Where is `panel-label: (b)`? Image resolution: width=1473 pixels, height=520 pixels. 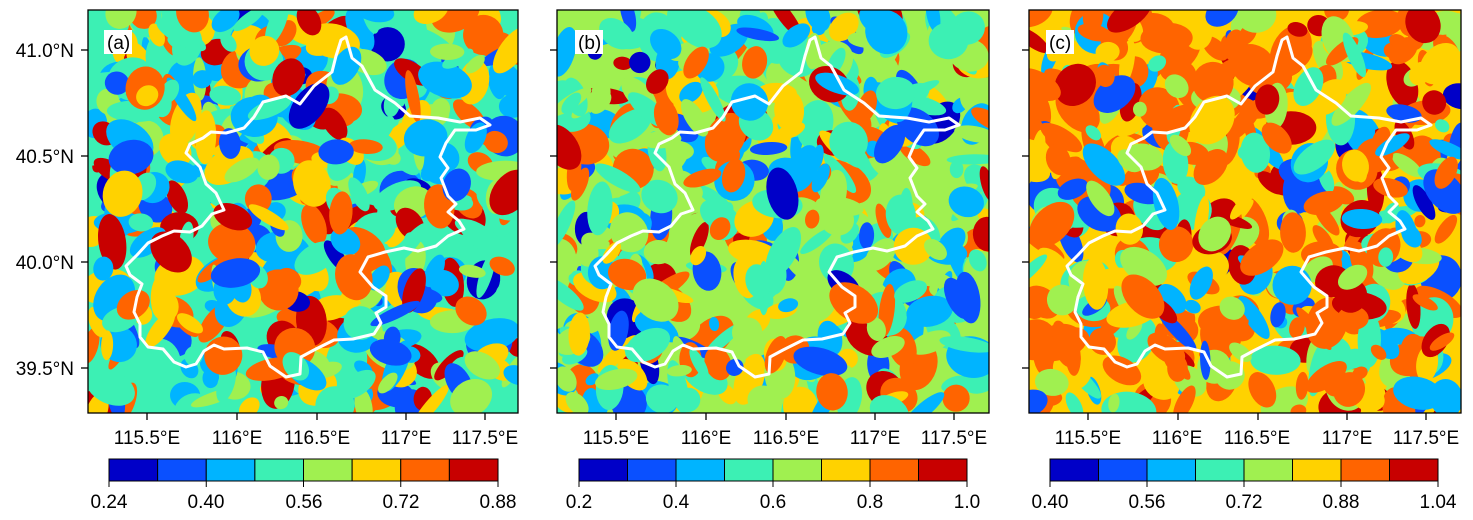 panel-label: (b) is located at coordinates (589, 43).